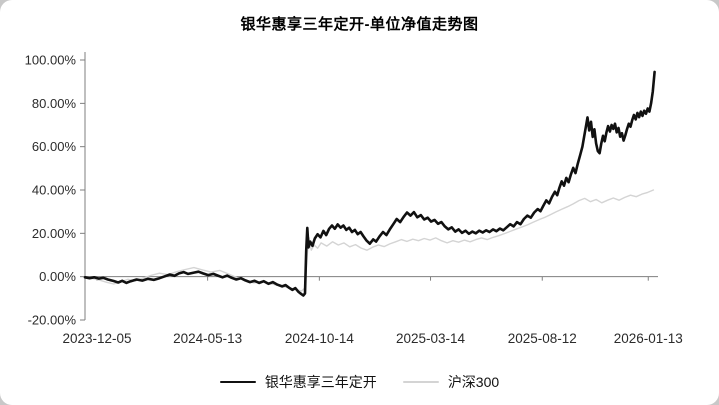  I want to click on x-tick-label: 2026-01-13, so click(648, 338).